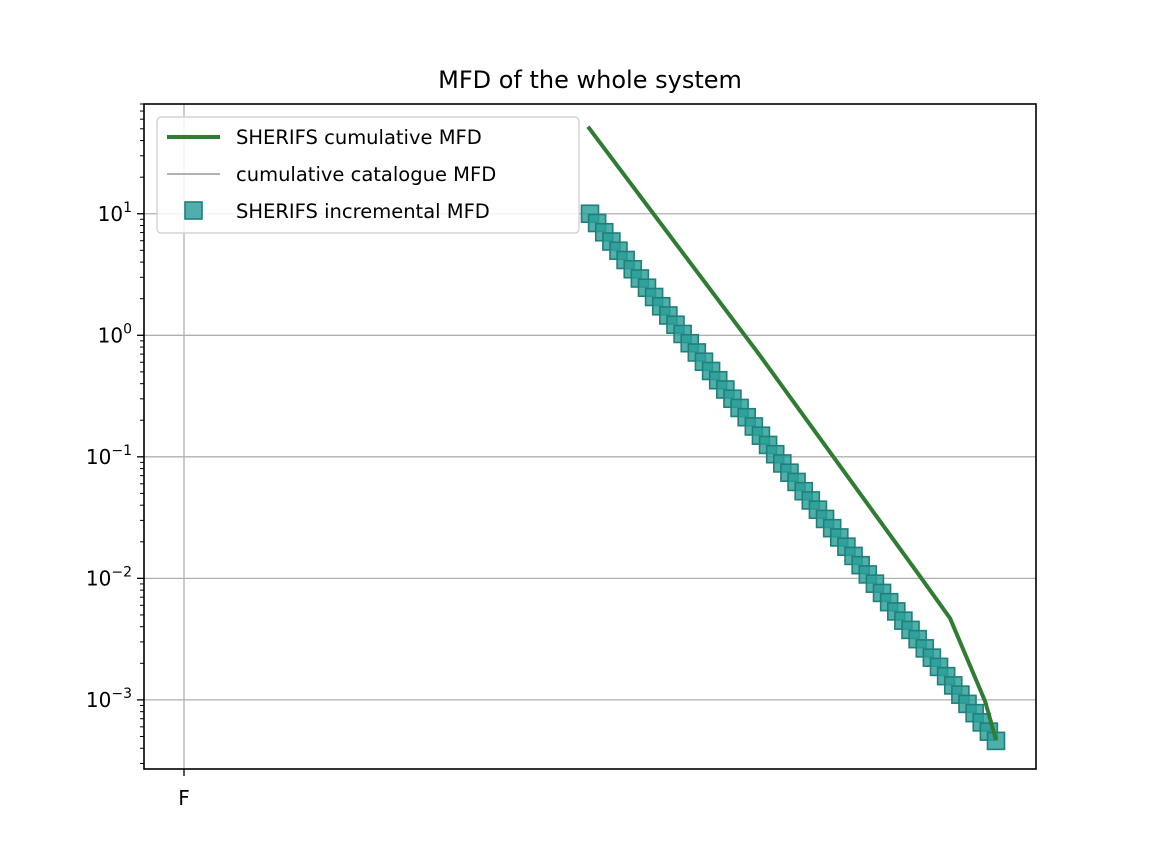  I want to click on chart-title: MFD of the whole system, so click(590, 80).